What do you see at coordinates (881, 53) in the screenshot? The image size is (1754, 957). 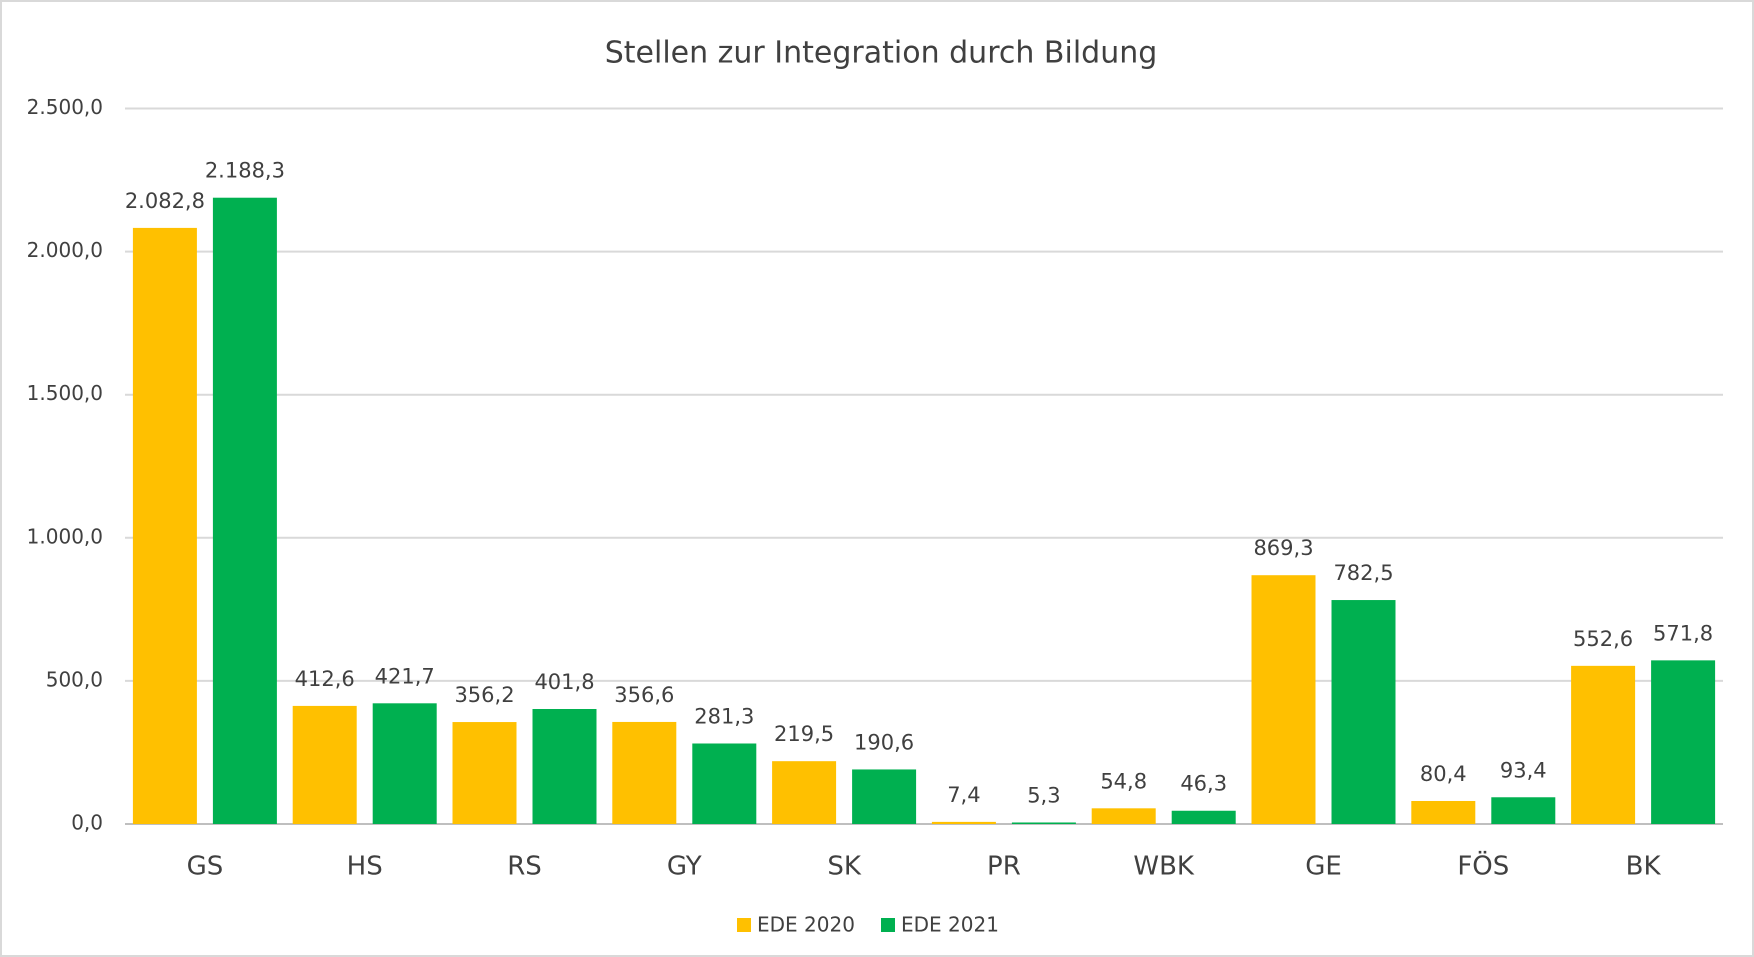 I see `chart-title: Stellen zur Integration durch Bildung` at bounding box center [881, 53].